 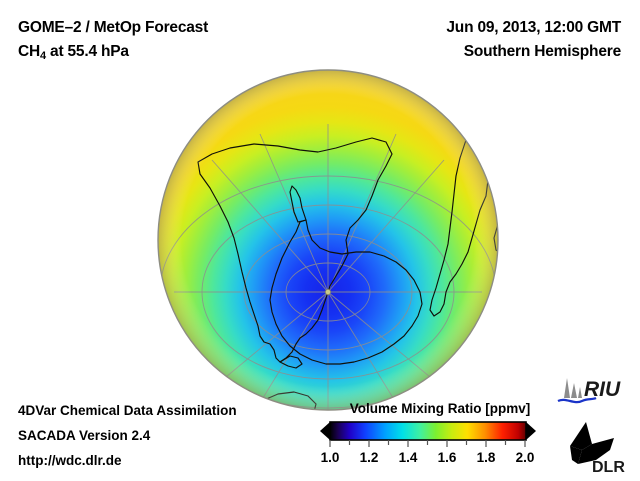 What do you see at coordinates (113, 27) in the screenshot?
I see `instrument-title: GOME–2 / MetOp Forecast` at bounding box center [113, 27].